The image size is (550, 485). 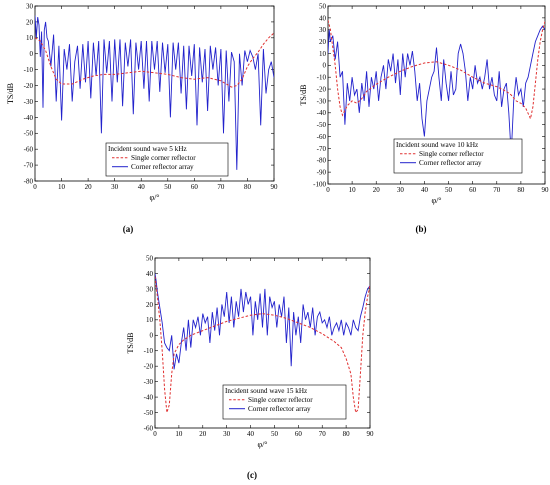 I want to click on legend-title: Incident sound wave 5 kHz, so click(x=147, y=149).